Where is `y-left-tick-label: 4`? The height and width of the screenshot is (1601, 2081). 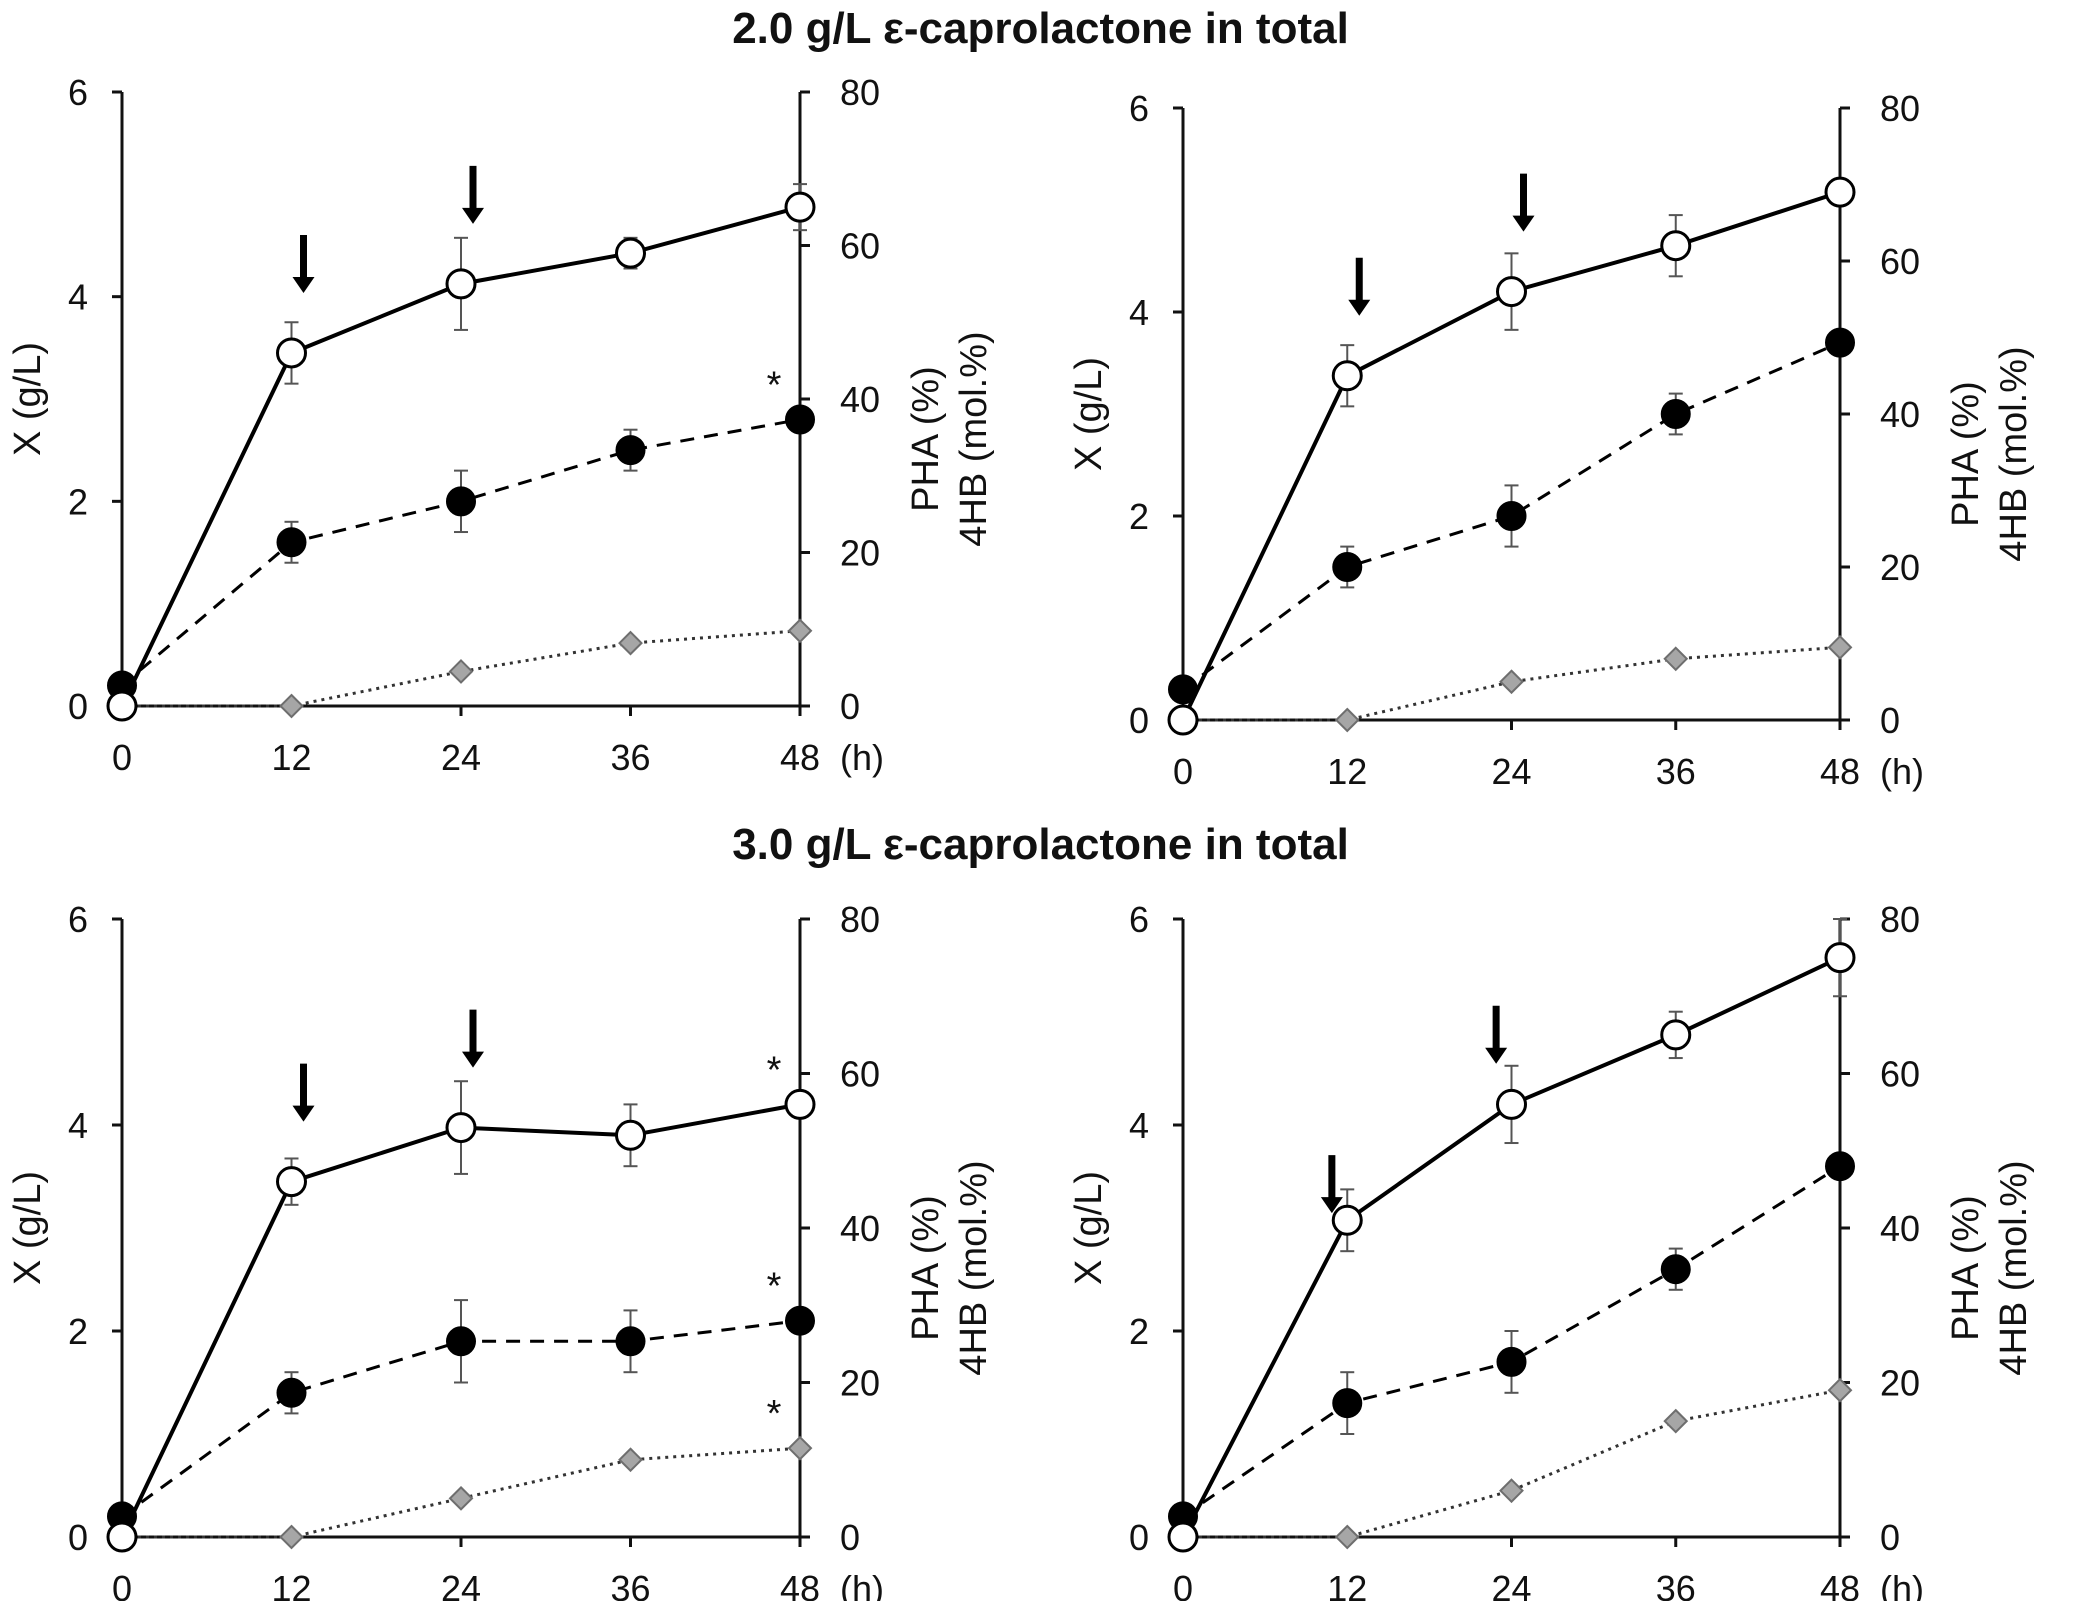 y-left-tick-label: 4 is located at coordinates (1139, 1125).